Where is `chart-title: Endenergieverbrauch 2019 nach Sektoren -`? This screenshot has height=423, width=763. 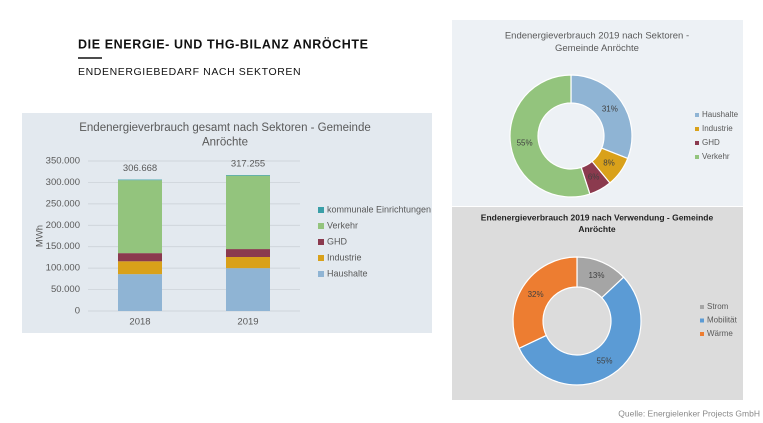
chart-title: Endenergieverbrauch 2019 nach Sektoren - is located at coordinates (597, 36).